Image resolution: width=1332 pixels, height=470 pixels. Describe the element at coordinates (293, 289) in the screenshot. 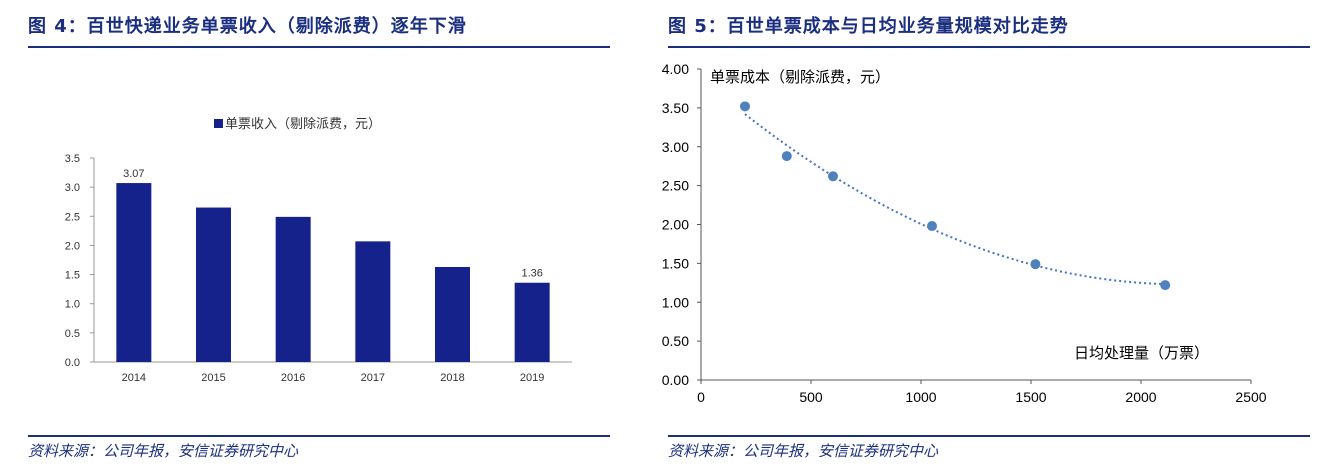

I see `bar-2016` at that location.